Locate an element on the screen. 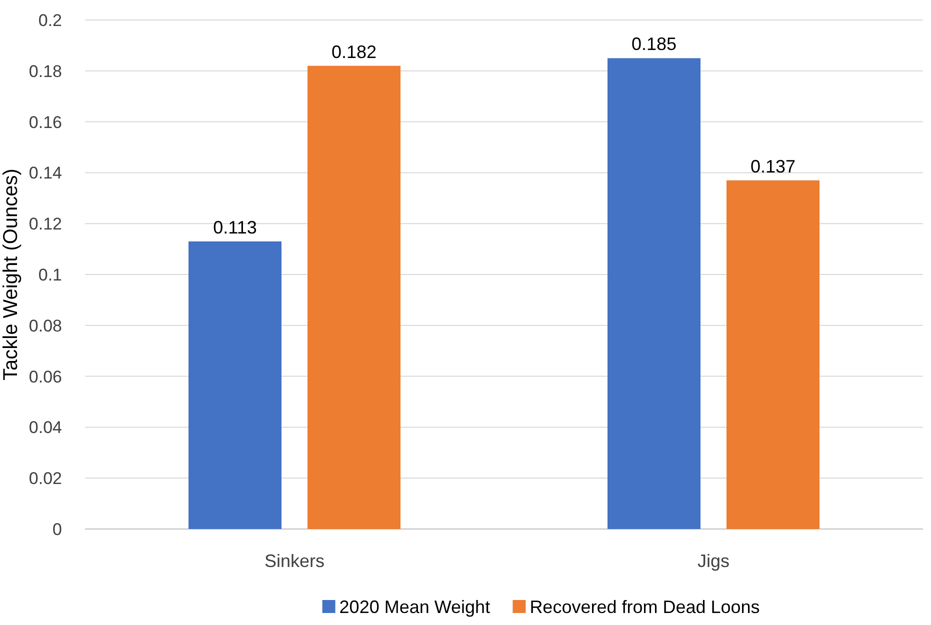  data-label: 0.182 is located at coordinates (354, 52).